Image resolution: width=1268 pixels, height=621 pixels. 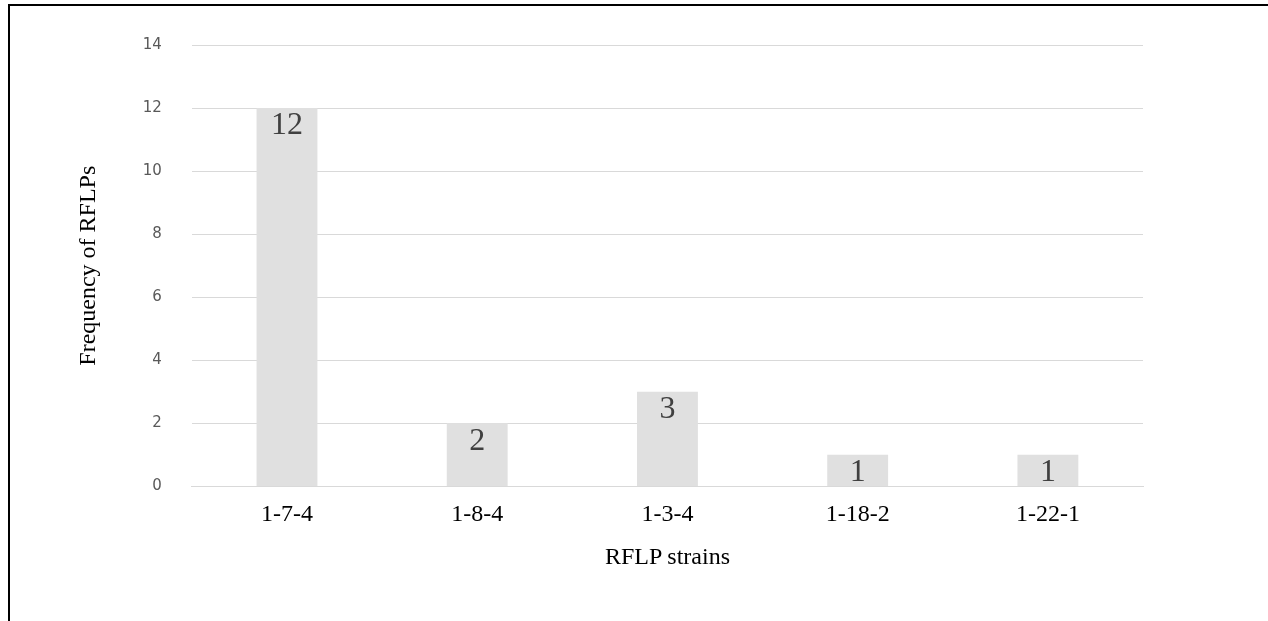 I want to click on data-label: 2, so click(x=477, y=438).